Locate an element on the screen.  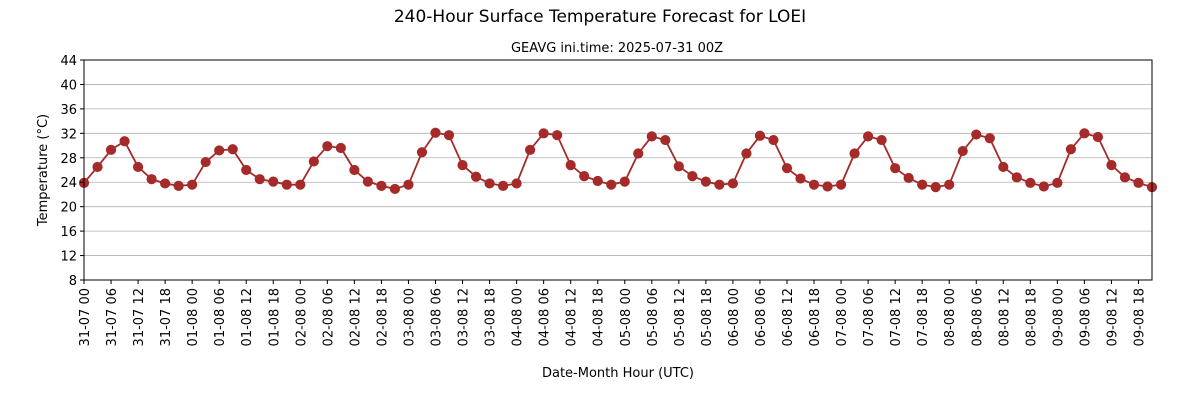
y-tick-label: 24 is located at coordinates (68, 183).